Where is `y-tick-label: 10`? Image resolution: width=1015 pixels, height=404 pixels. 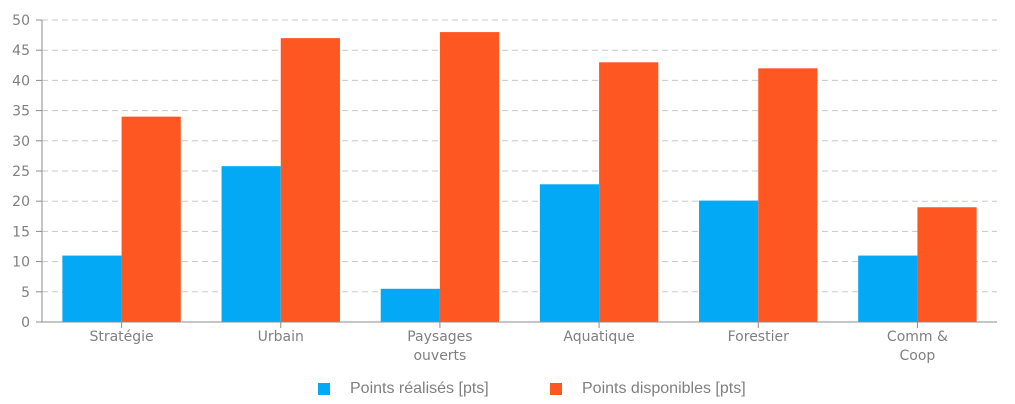
y-tick-label: 10 is located at coordinates (21, 263).